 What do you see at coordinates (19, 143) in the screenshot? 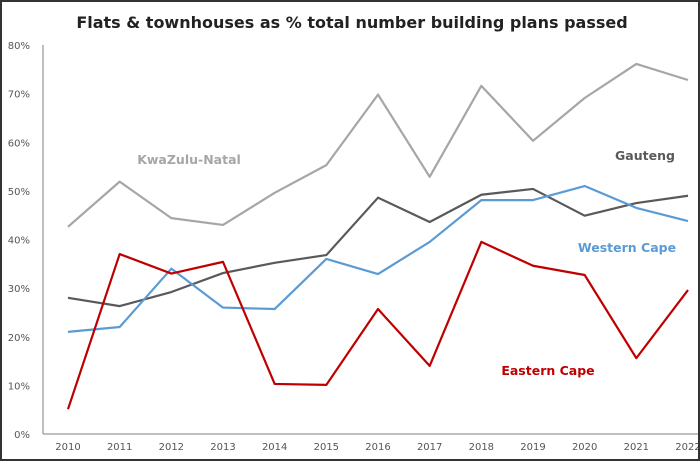
I see `y-tick-label: 60%` at bounding box center [19, 143].